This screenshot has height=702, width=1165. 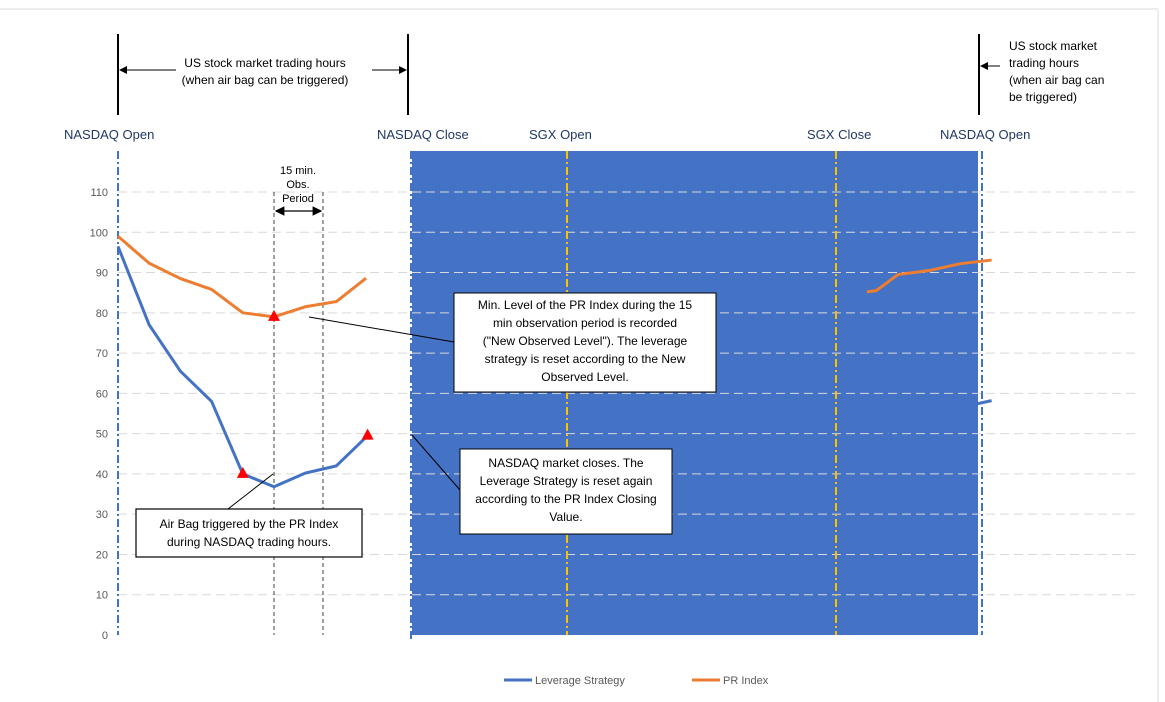 What do you see at coordinates (839, 134) in the screenshot?
I see `sgx-close-label: SGX Close` at bounding box center [839, 134].